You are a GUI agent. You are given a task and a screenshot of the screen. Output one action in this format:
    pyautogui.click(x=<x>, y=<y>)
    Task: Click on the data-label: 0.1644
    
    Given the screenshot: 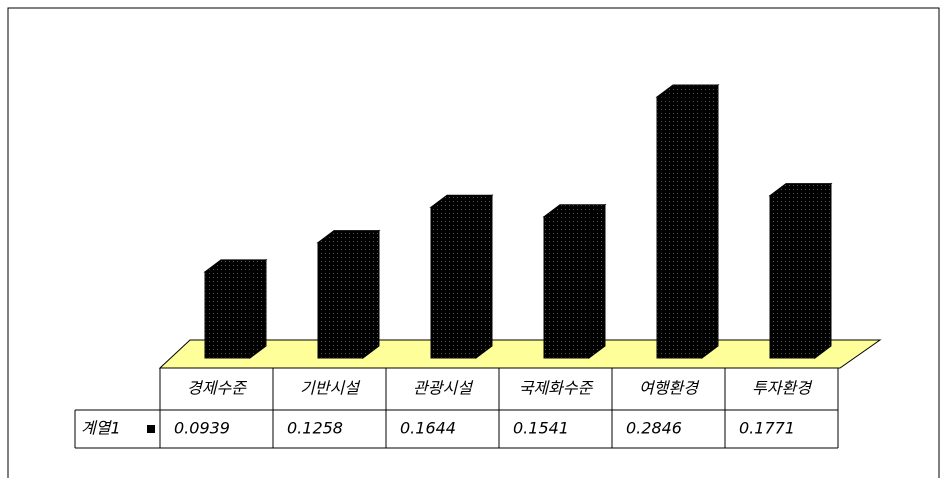 What is the action you would take?
    pyautogui.click(x=428, y=428)
    